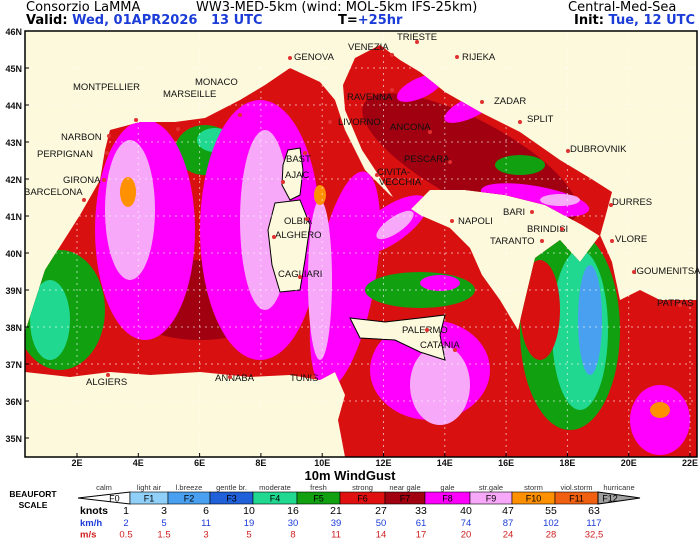 This screenshot has height=541, width=700. I want to click on lon-tick-label: 16E, so click(506, 463).